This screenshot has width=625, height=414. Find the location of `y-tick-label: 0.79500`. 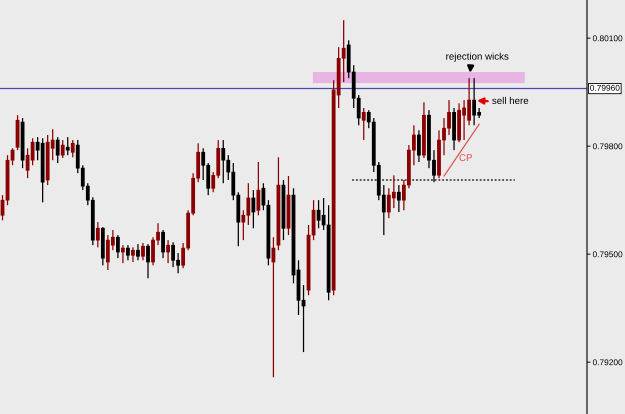

y-tick-label: 0.79500 is located at coordinates (607, 254).